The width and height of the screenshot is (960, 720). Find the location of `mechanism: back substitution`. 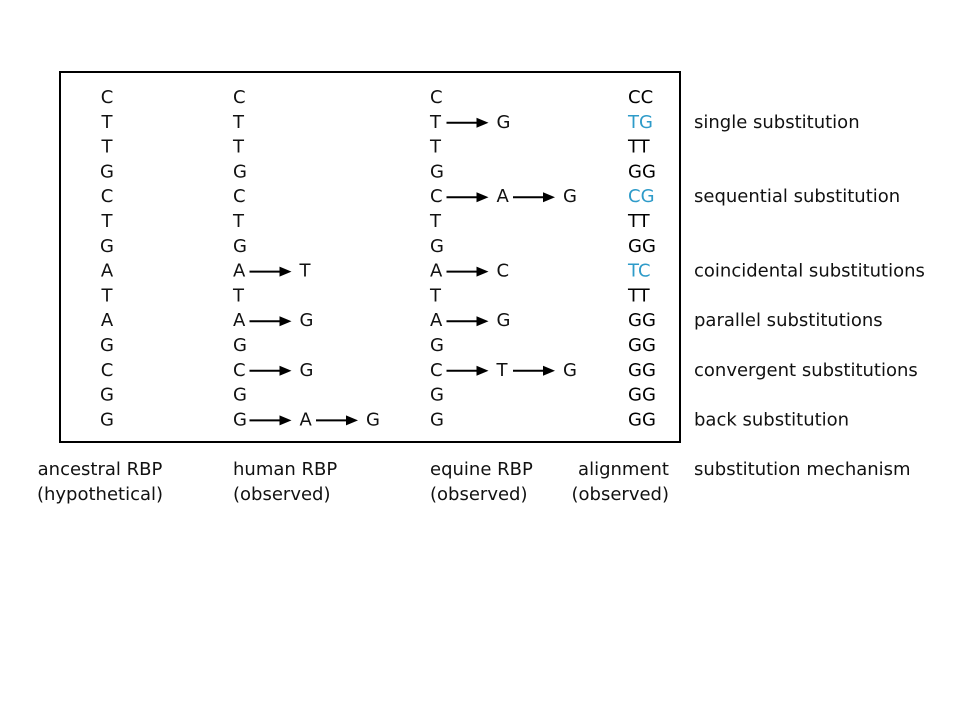

mechanism: back substitution is located at coordinates (771, 419).